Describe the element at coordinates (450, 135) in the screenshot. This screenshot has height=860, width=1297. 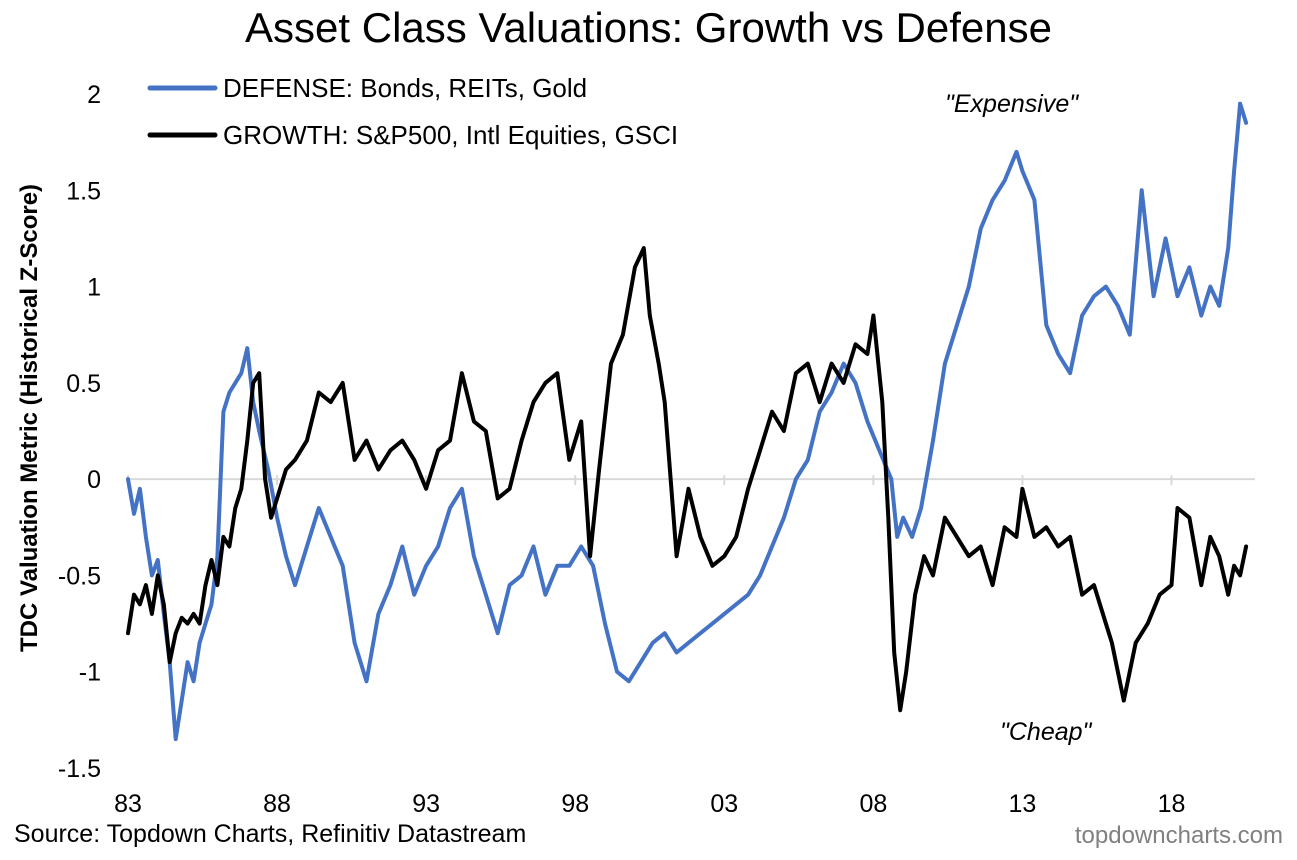
I see `legend-label-growth: GROWTH: S&P500, Intl Equities, GSCI` at that location.